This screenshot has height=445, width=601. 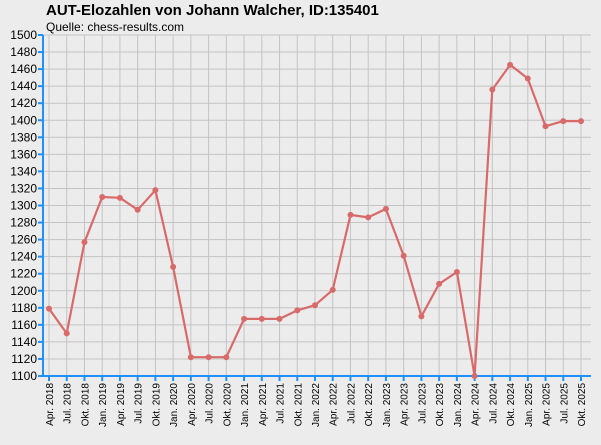 I want to click on x-tick-label: Apr. 2025, so click(x=547, y=404).